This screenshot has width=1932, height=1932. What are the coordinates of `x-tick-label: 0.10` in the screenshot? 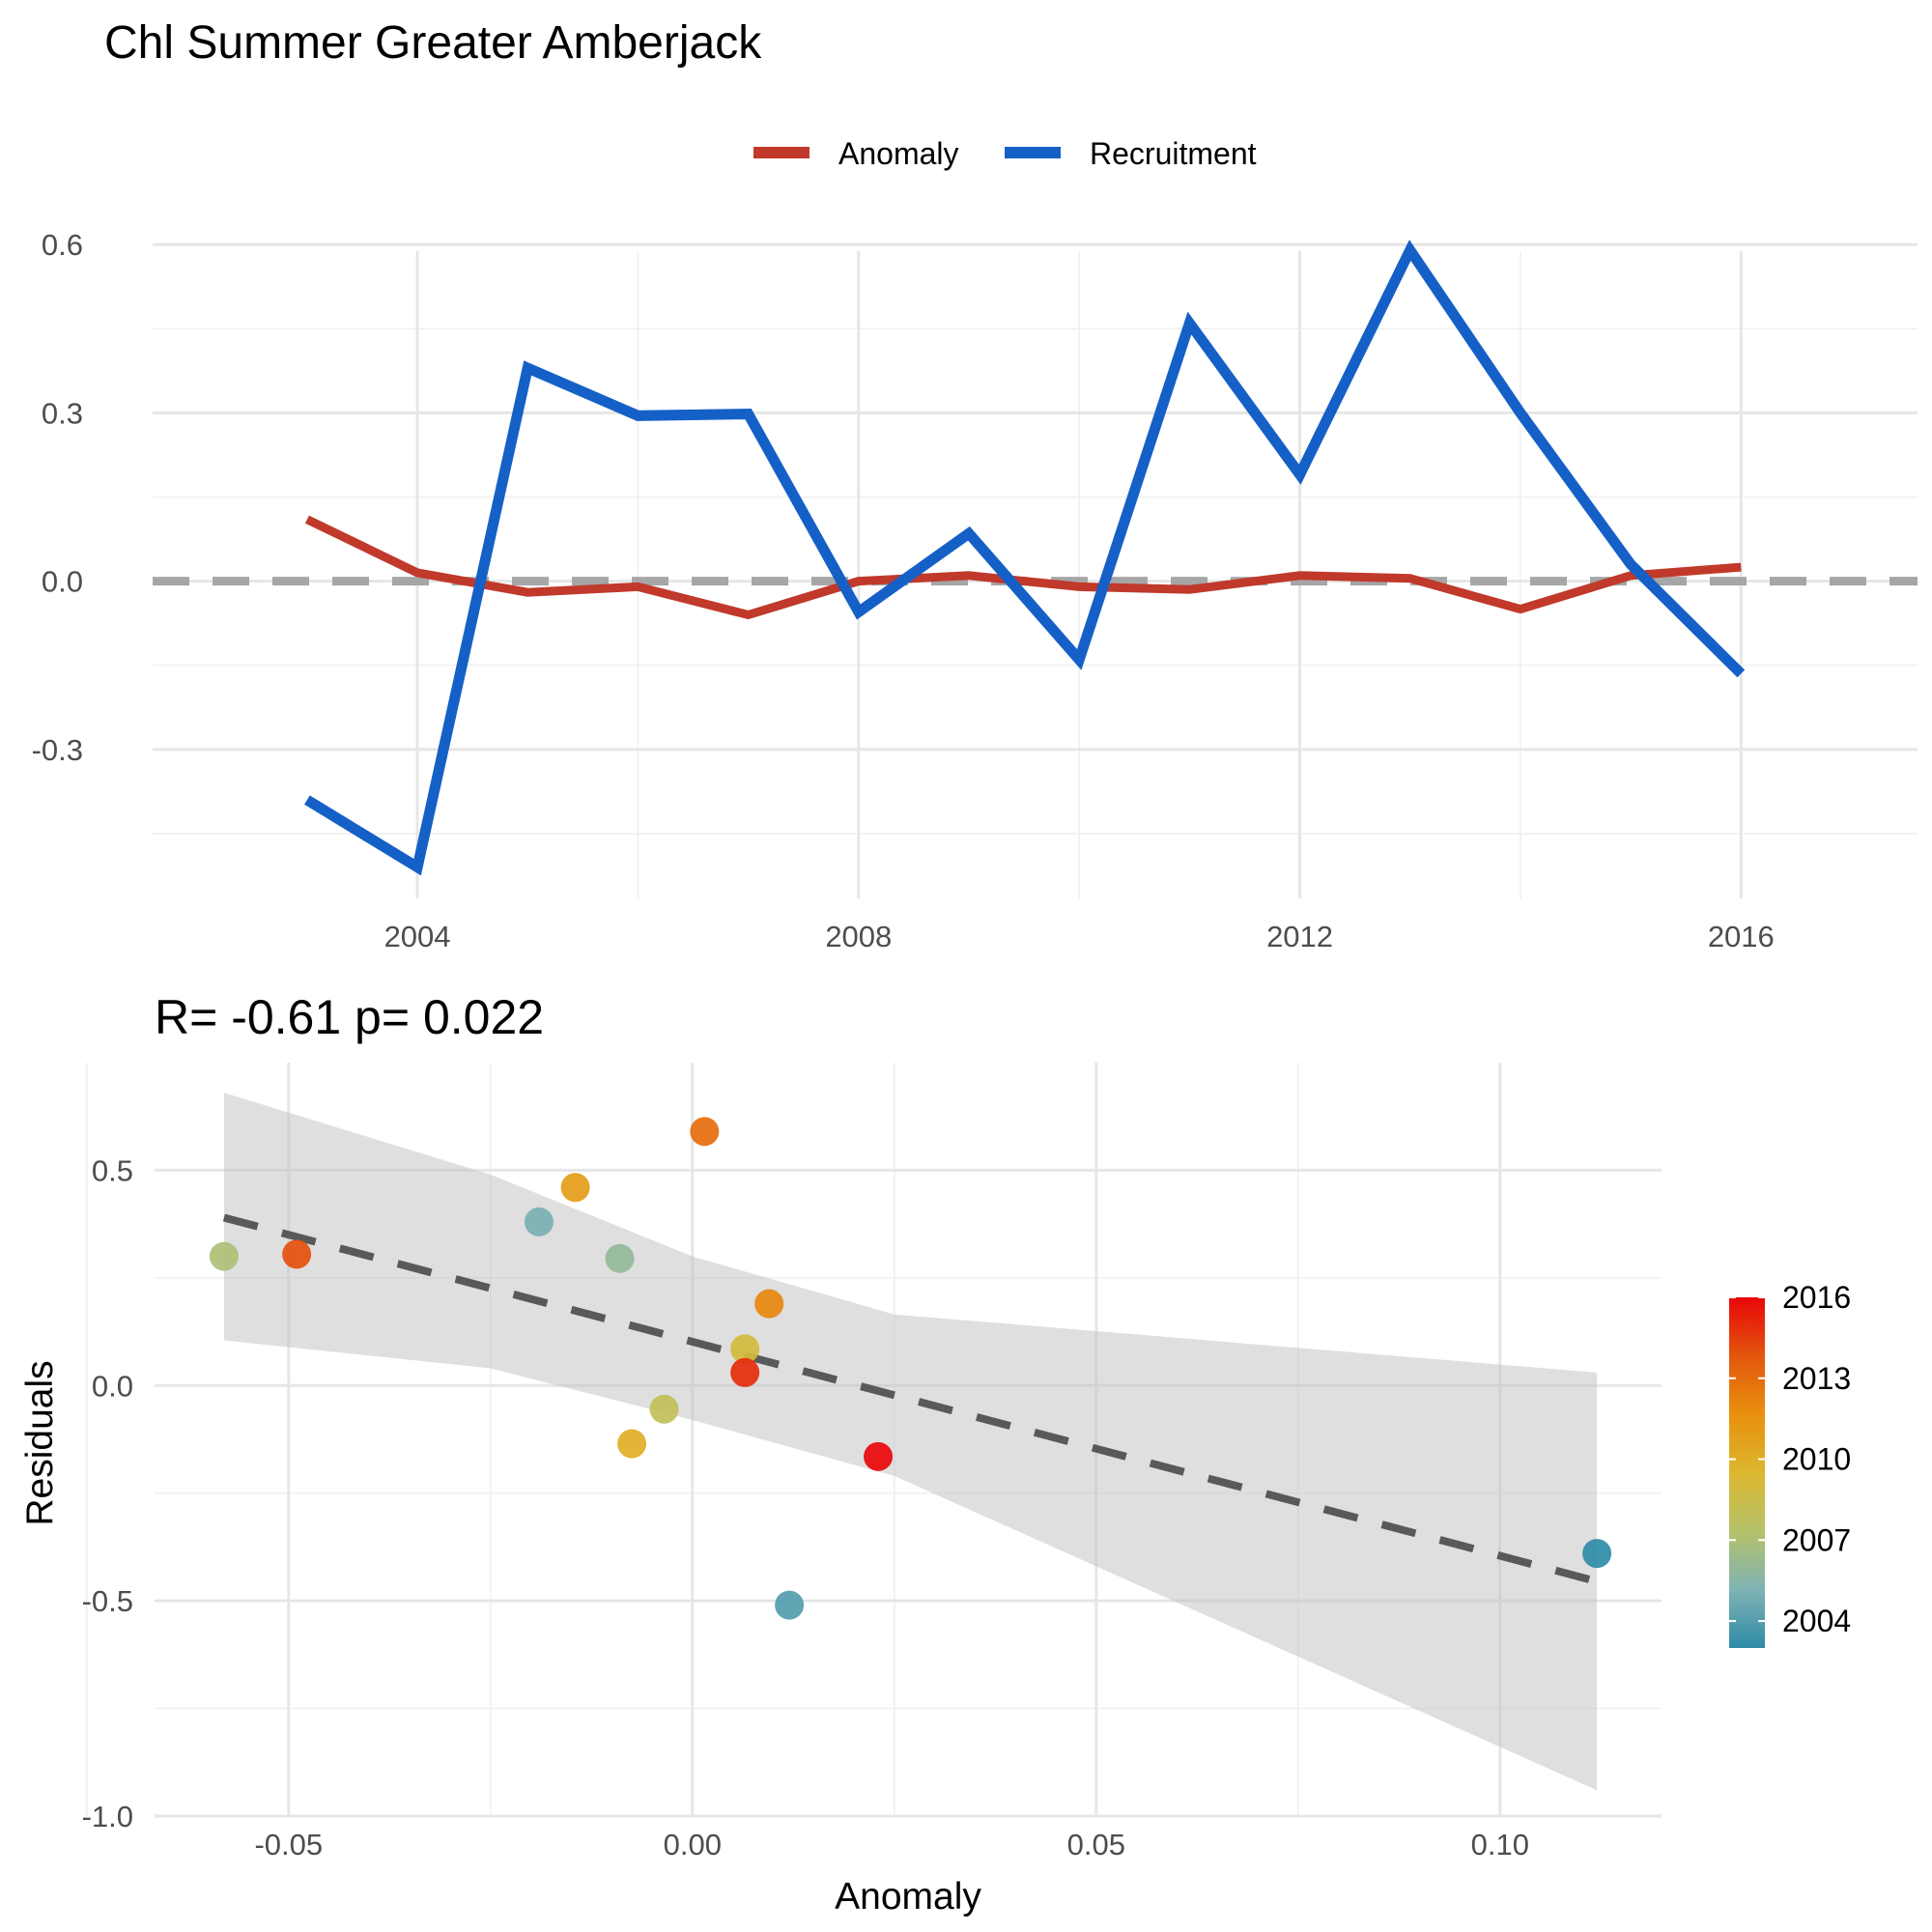 It's located at (1500, 1844).